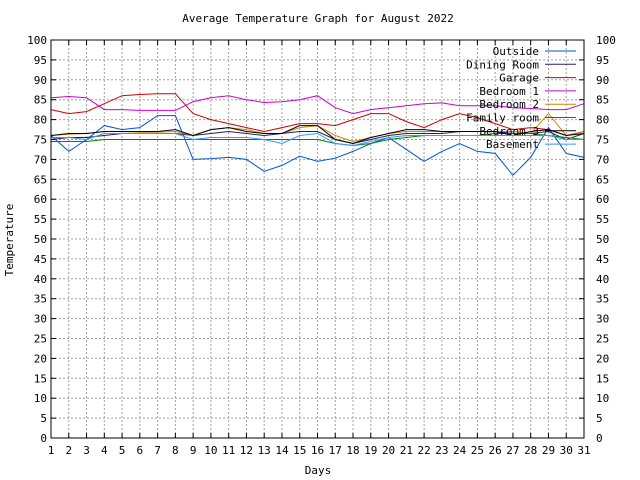  I want to click on x-tick-label: 9, so click(193, 450).